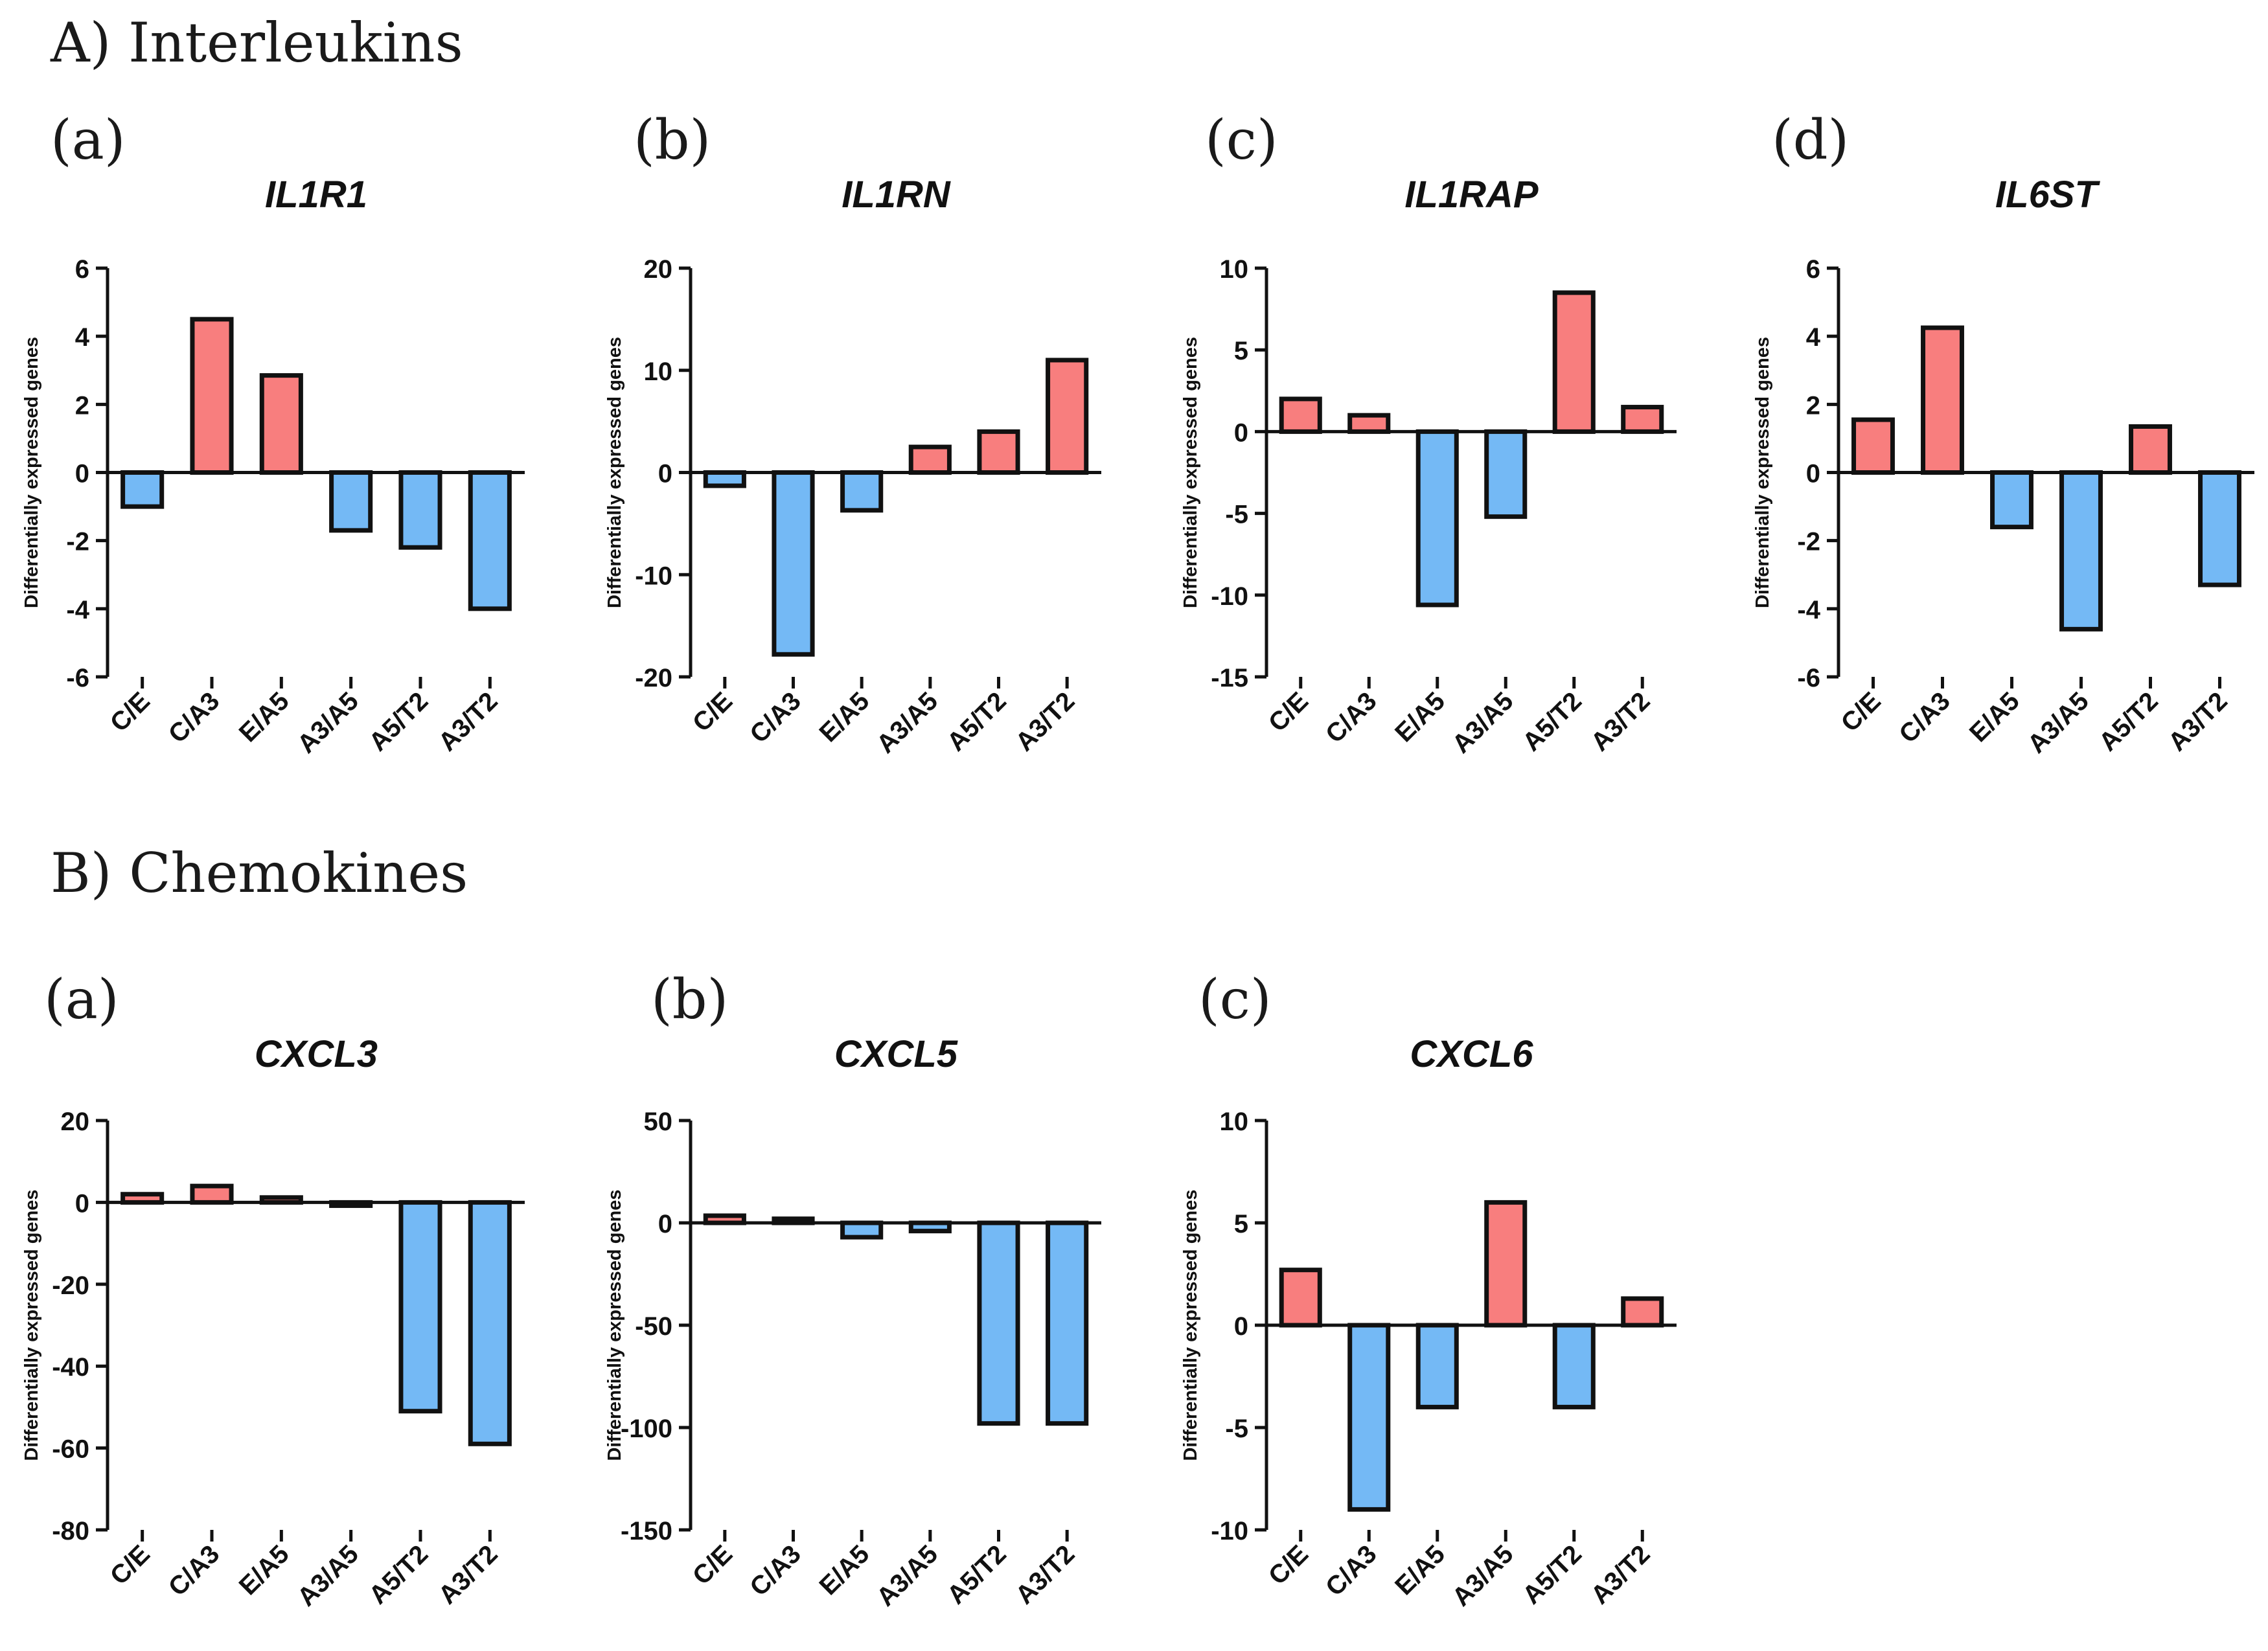 Image resolution: width=2268 pixels, height=1651 pixels. I want to click on y-tick-label: -15, so click(1229, 678).